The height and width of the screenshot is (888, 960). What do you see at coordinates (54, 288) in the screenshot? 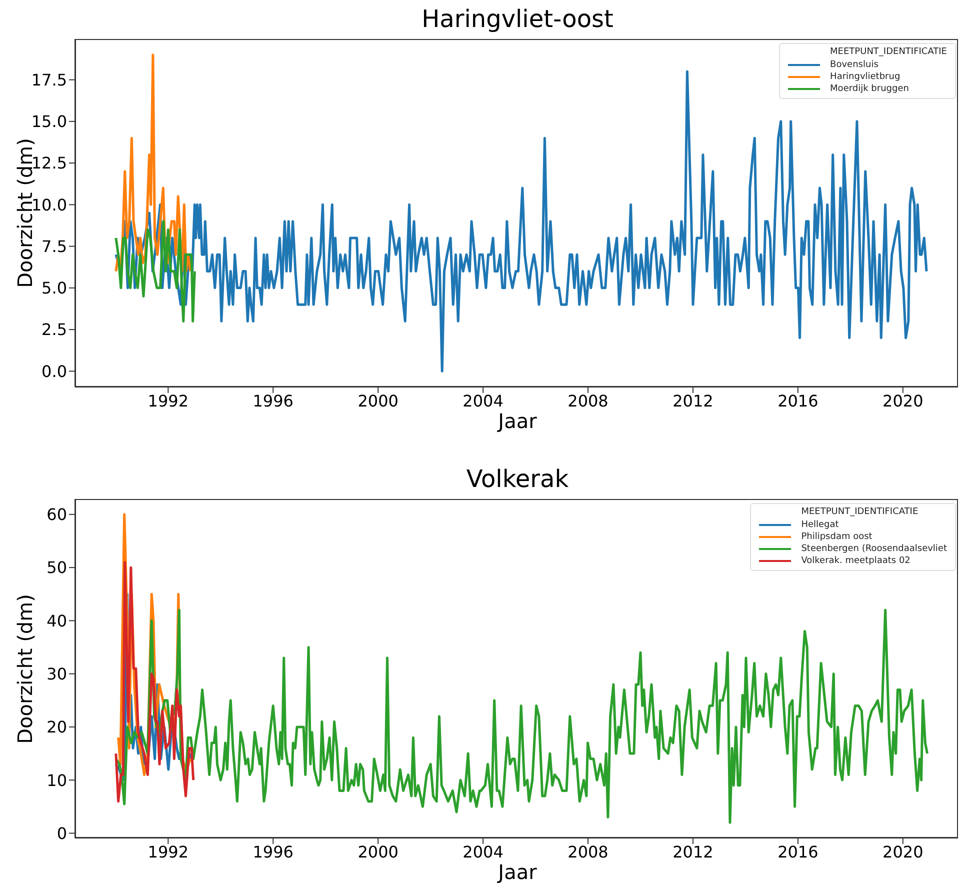
I see `y-tick-label: 5.0` at bounding box center [54, 288].